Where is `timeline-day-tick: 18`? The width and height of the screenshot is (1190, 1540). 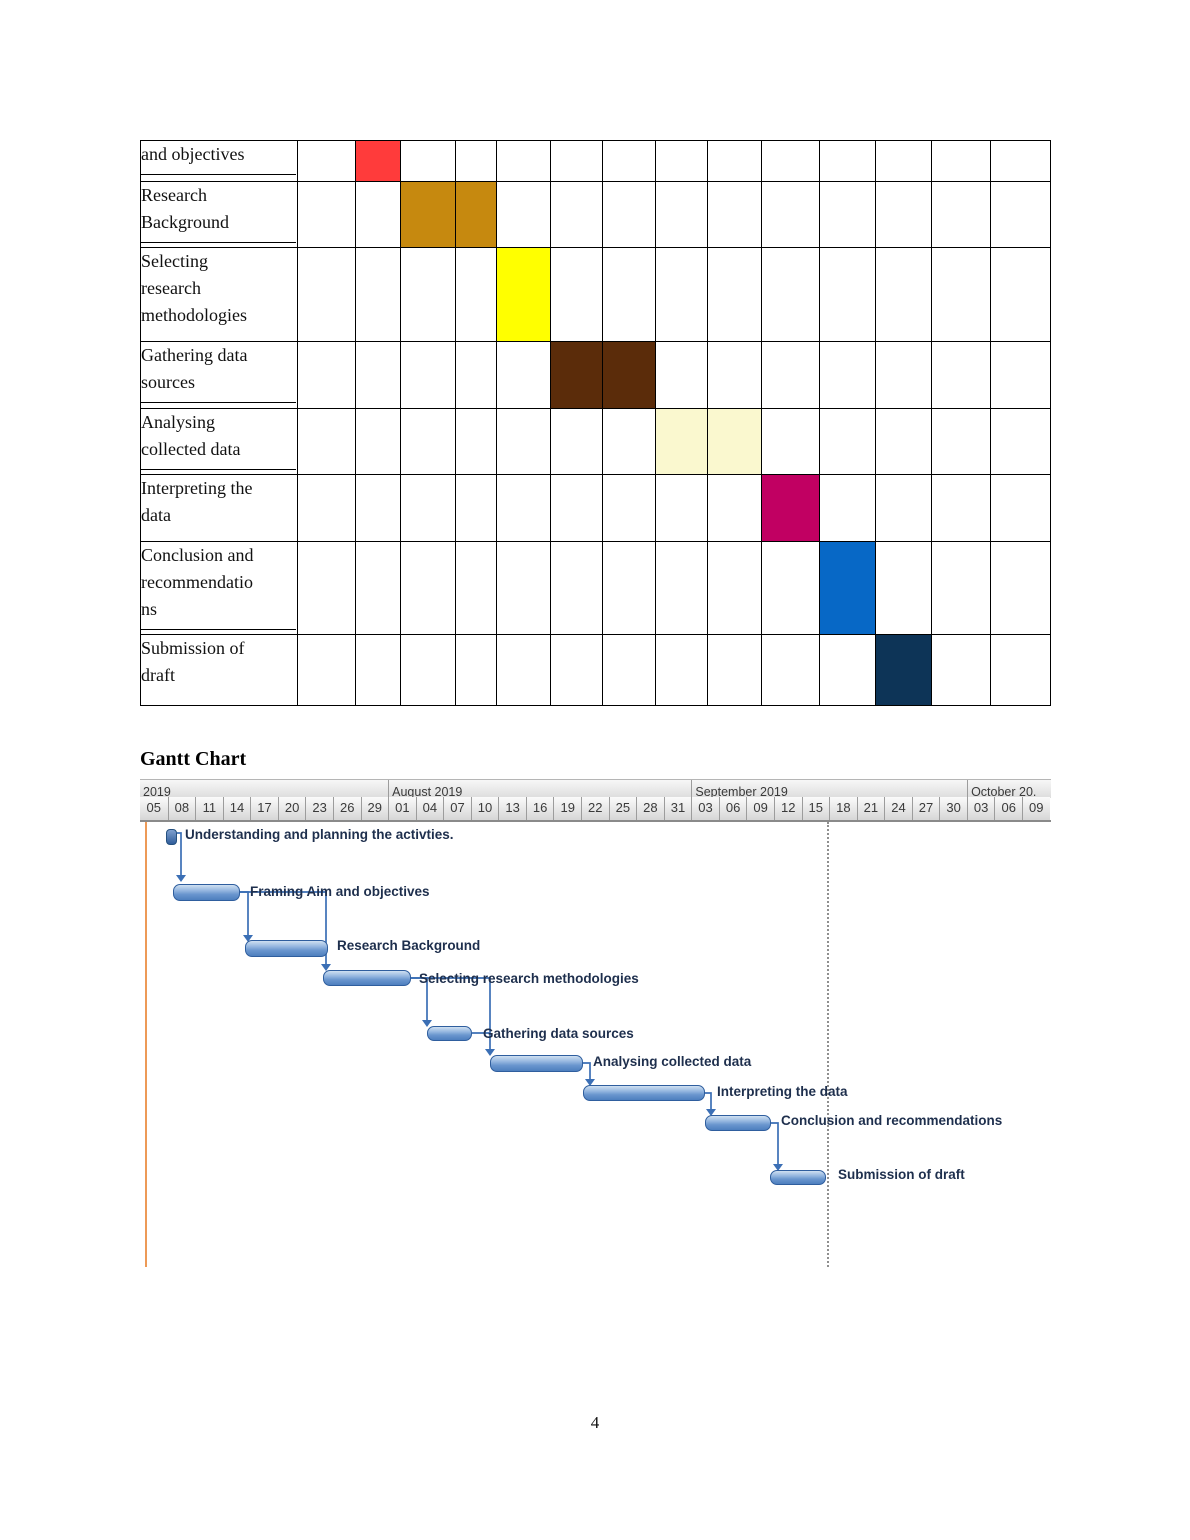
timeline-day-tick: 18 is located at coordinates (843, 808).